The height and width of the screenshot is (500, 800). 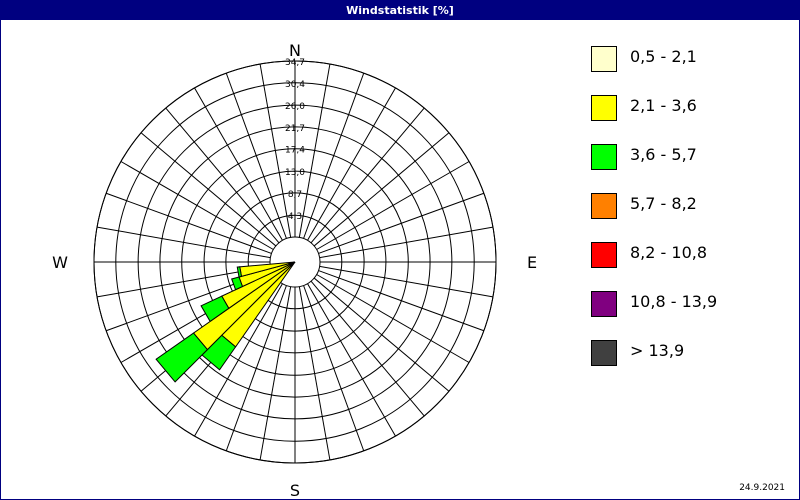 What do you see at coordinates (663, 203) in the screenshot?
I see `legend-label: 5,7 - 8,2` at bounding box center [663, 203].